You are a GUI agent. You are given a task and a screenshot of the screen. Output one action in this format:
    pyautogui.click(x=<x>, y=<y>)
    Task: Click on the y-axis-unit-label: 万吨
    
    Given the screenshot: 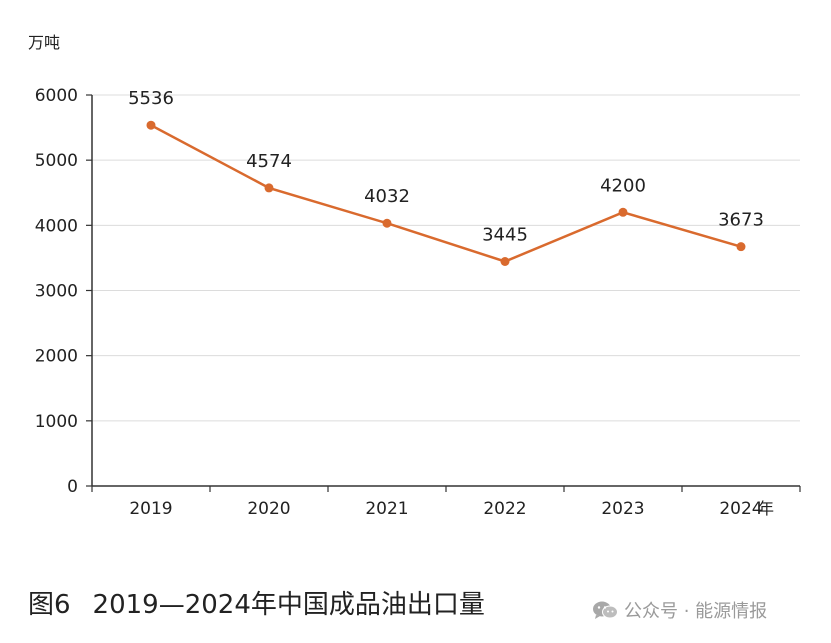 What is the action you would take?
    pyautogui.click(x=44, y=42)
    